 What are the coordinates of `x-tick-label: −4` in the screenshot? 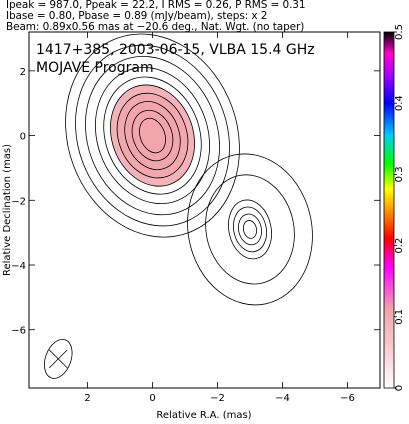 It's located at (282, 398).